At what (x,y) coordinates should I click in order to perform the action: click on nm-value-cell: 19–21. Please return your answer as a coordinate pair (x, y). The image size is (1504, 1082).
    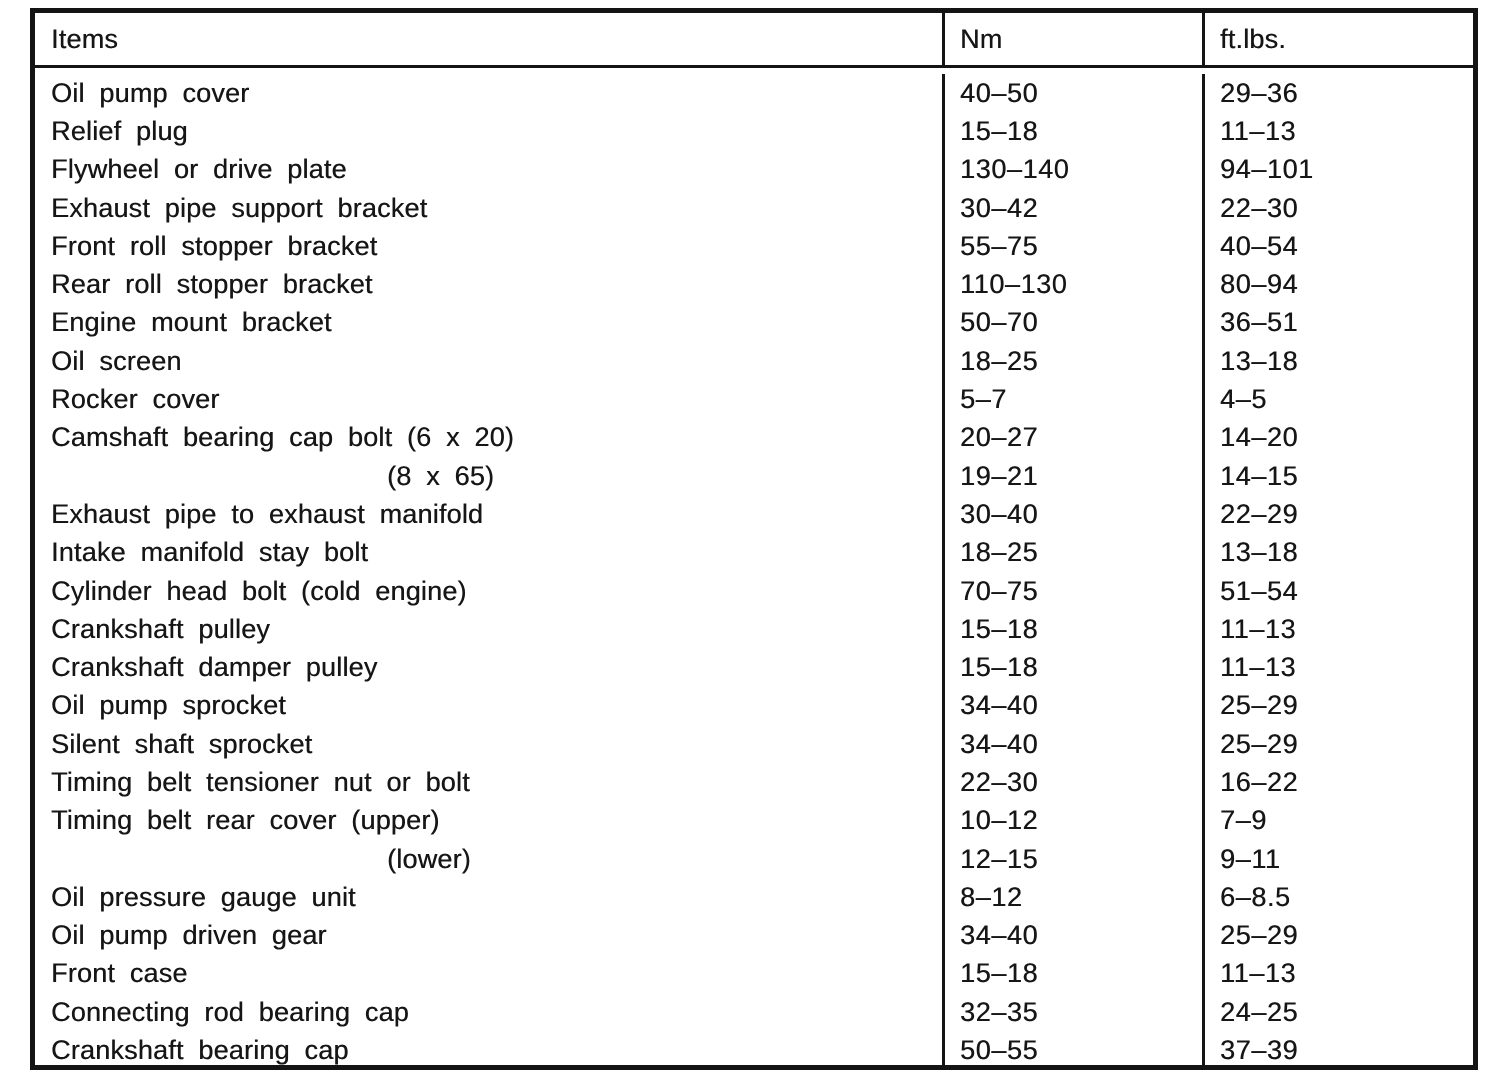
    Looking at the image, I should click on (1072, 476).